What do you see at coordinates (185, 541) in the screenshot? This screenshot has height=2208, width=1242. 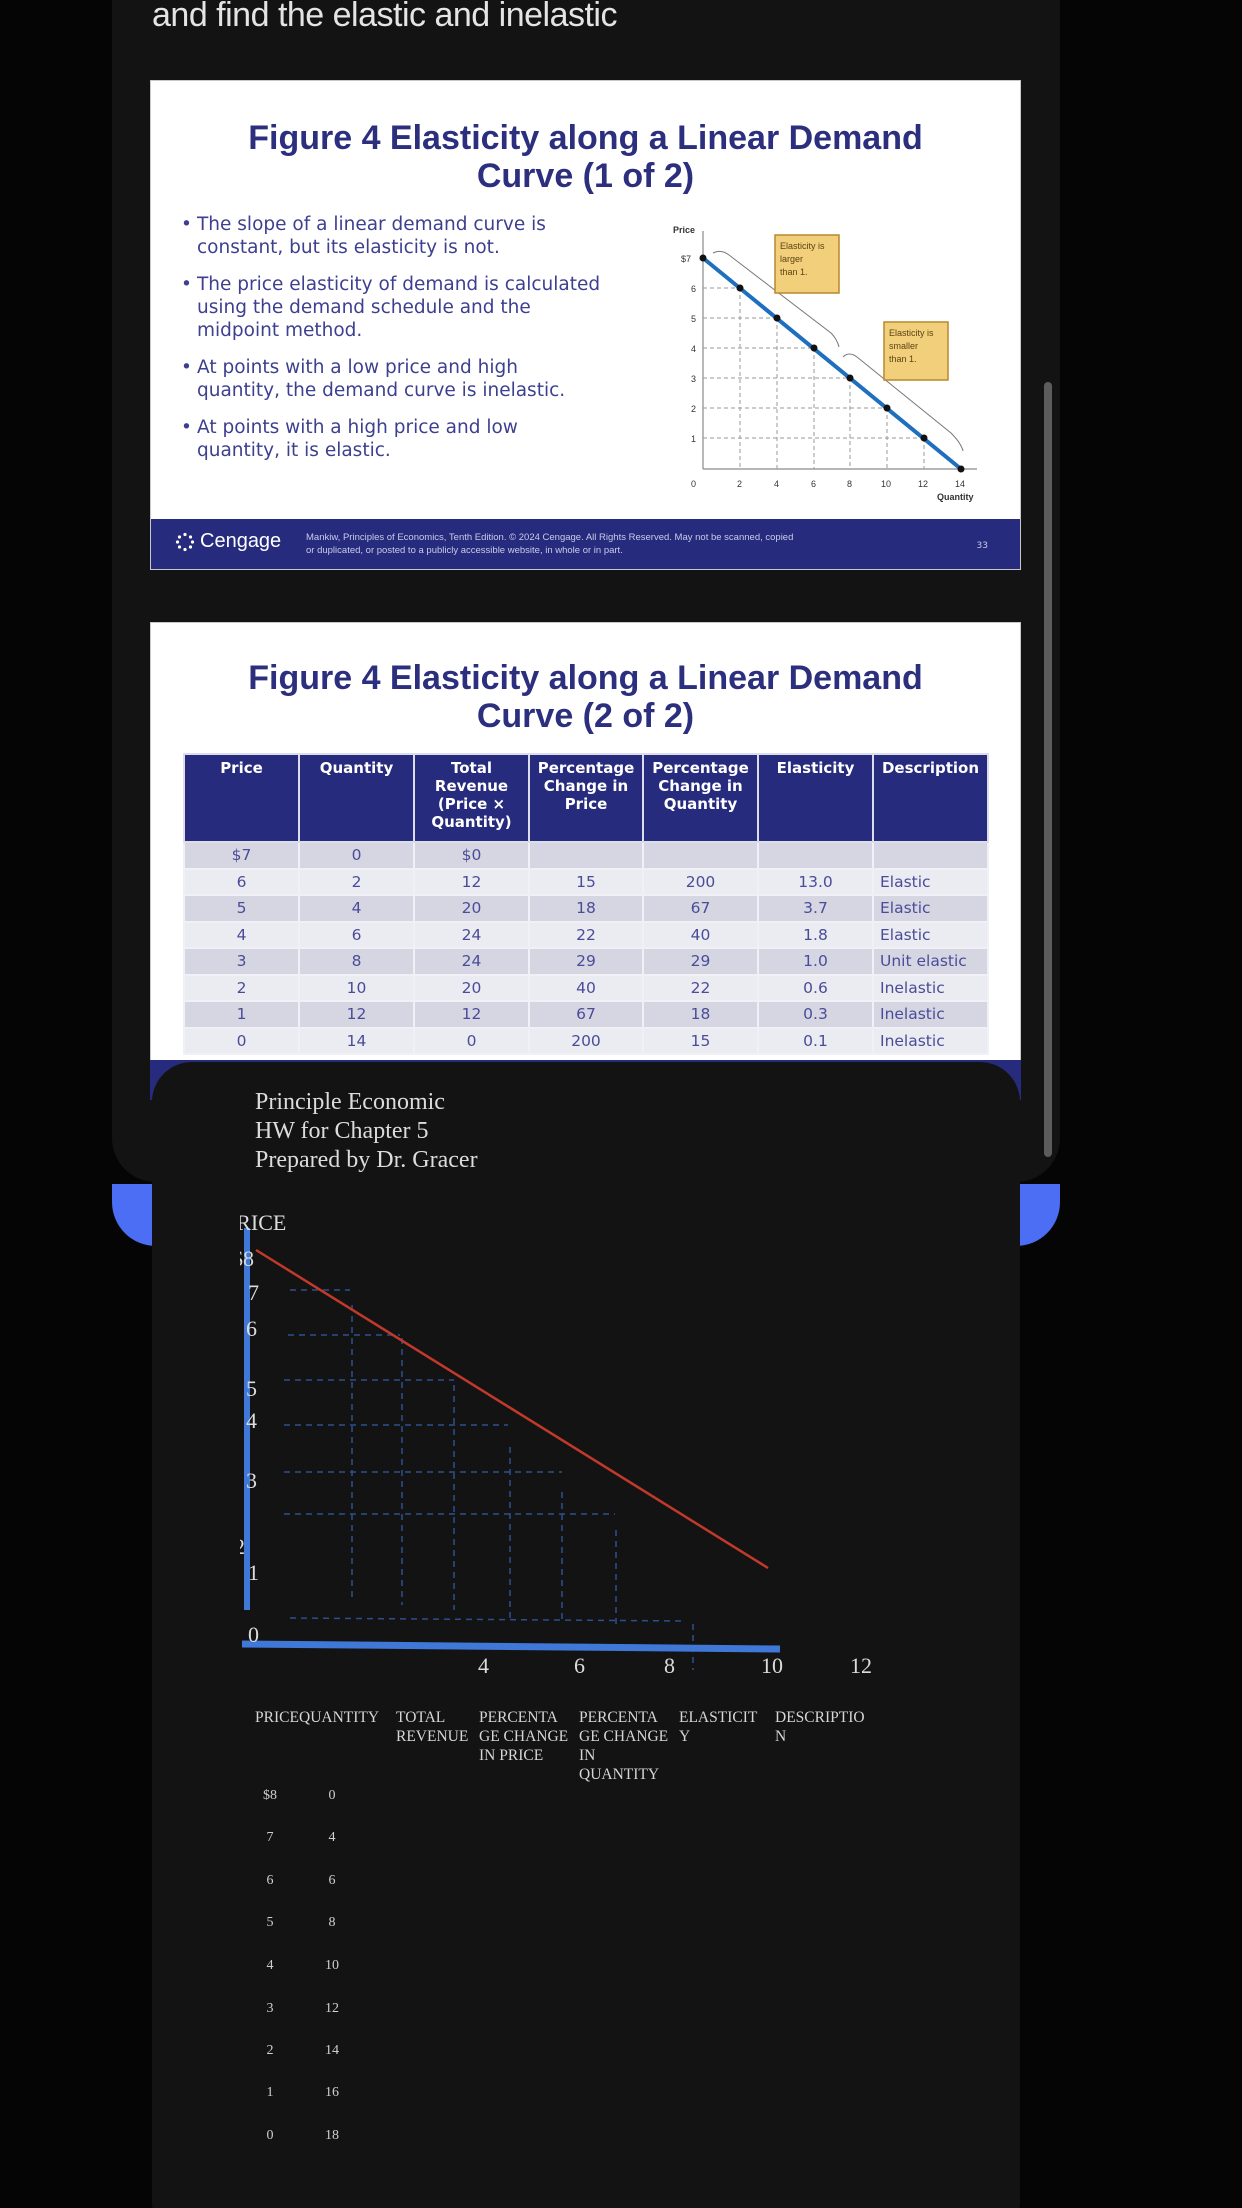 I see `cengage-logo-icon` at bounding box center [185, 541].